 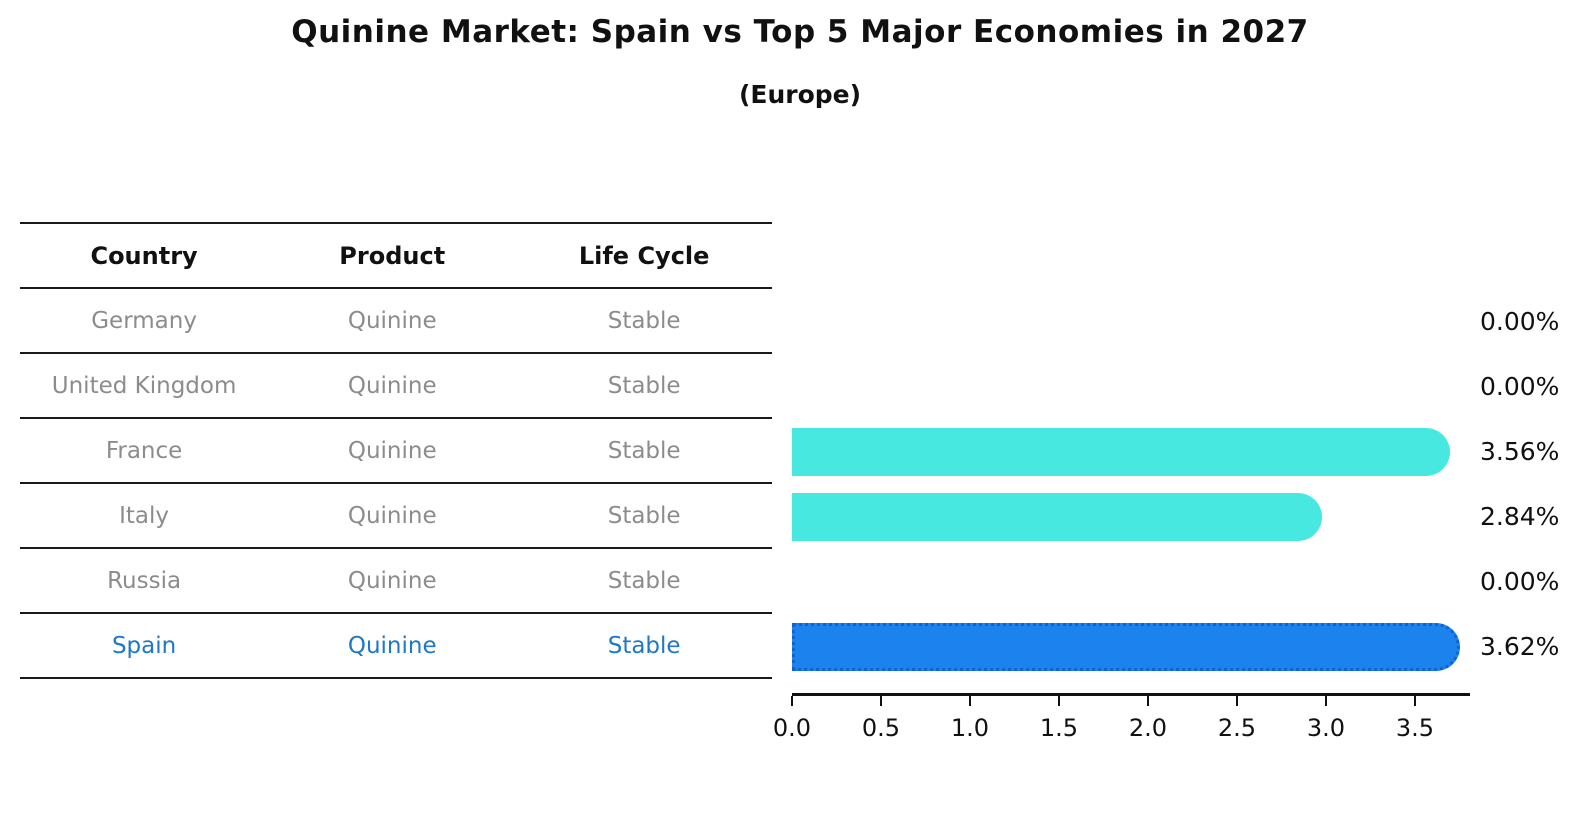 What do you see at coordinates (1520, 581) in the screenshot?
I see `value-label-russia: 0.00%` at bounding box center [1520, 581].